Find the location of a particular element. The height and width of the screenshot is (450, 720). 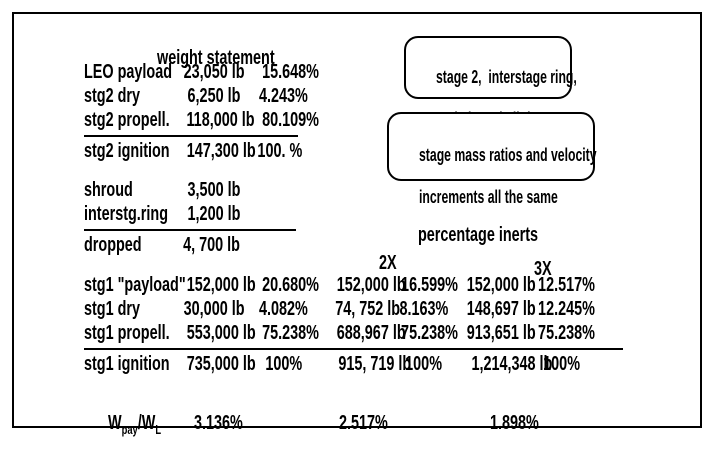

weight-value: 147,300 lb is located at coordinates (221, 151).